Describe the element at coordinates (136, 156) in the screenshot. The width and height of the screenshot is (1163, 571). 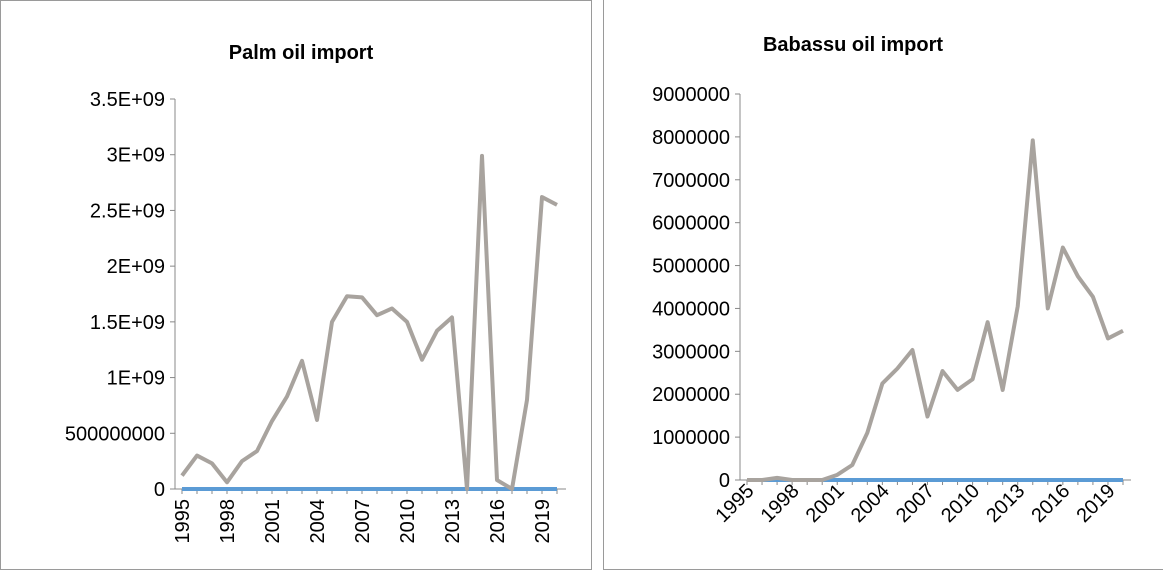
I see `y-tick-label: 3E+09` at that location.